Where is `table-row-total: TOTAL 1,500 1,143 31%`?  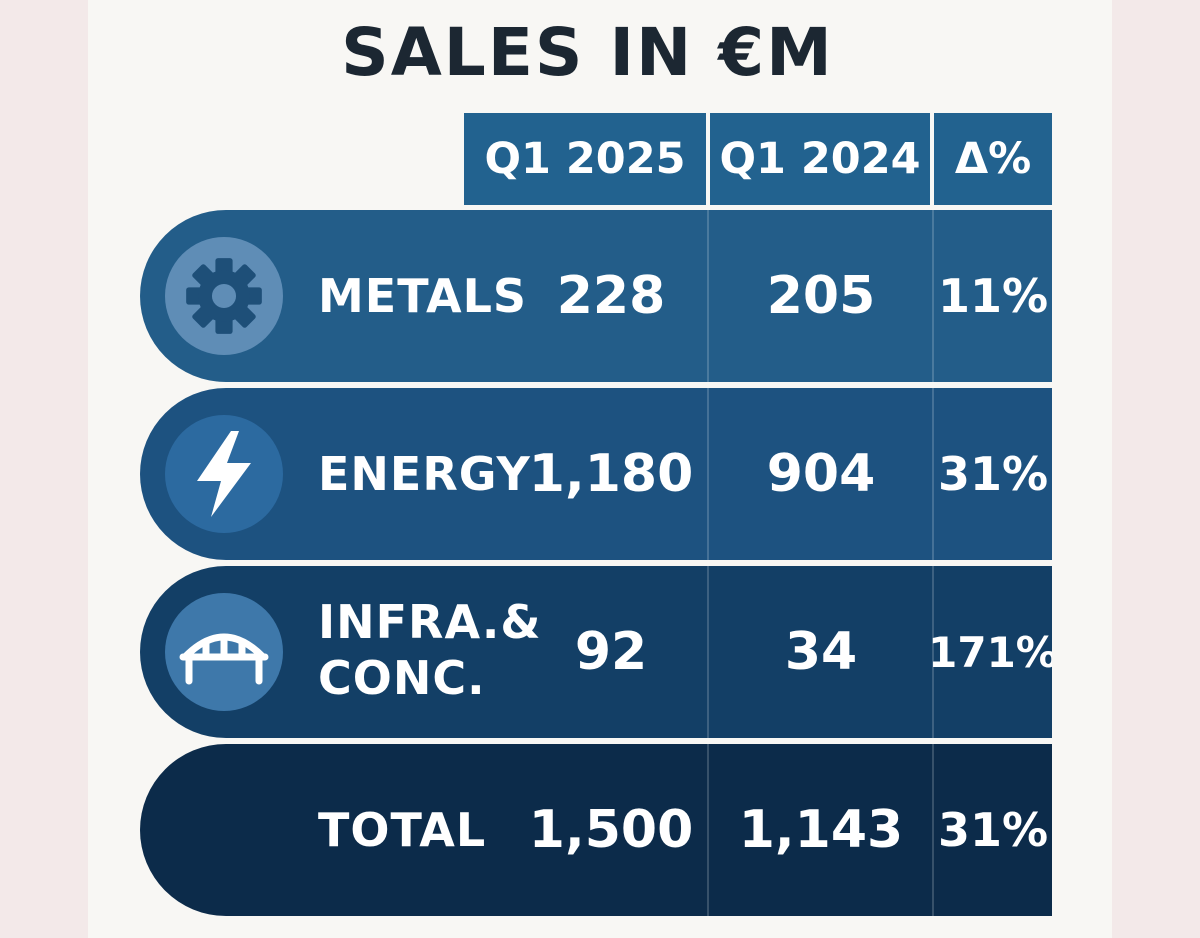 table-row-total: TOTAL 1,500 1,143 31% is located at coordinates (596, 830).